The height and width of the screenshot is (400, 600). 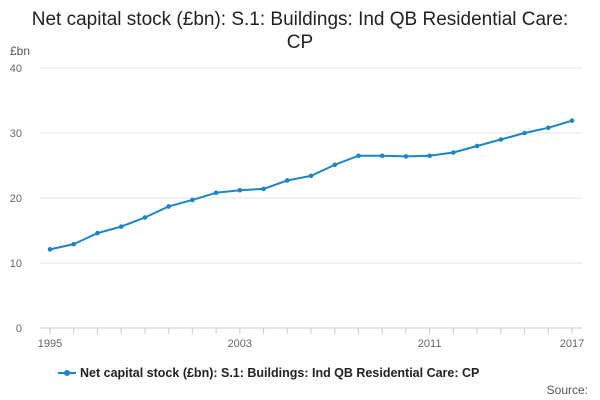 What do you see at coordinates (572, 344) in the screenshot?
I see `x-tick-label: 2017` at bounding box center [572, 344].